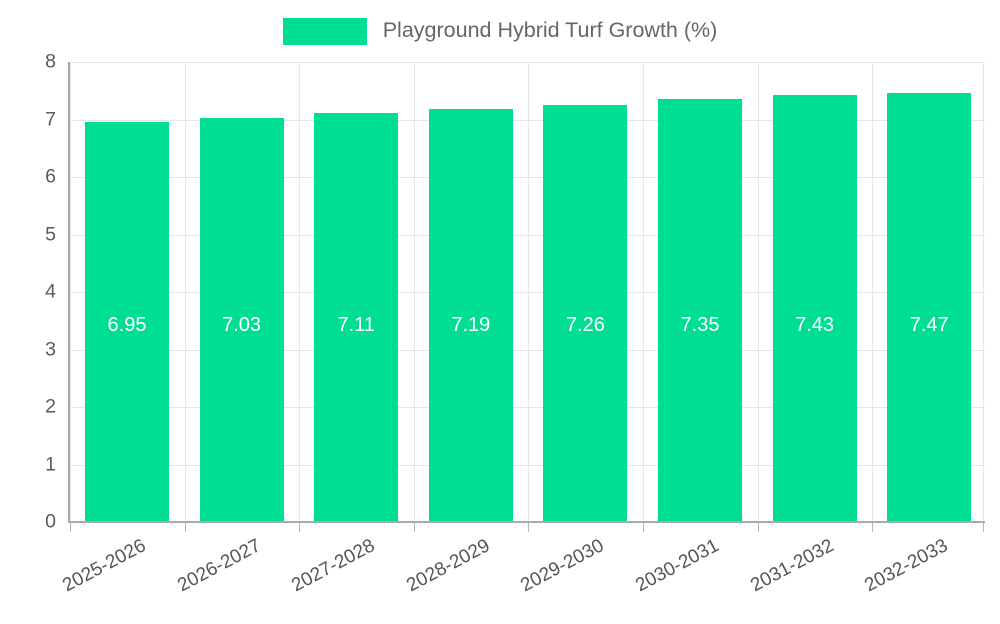 This screenshot has height=624, width=1000. Describe the element at coordinates (50, 176) in the screenshot. I see `y-tick-label: 6` at that location.